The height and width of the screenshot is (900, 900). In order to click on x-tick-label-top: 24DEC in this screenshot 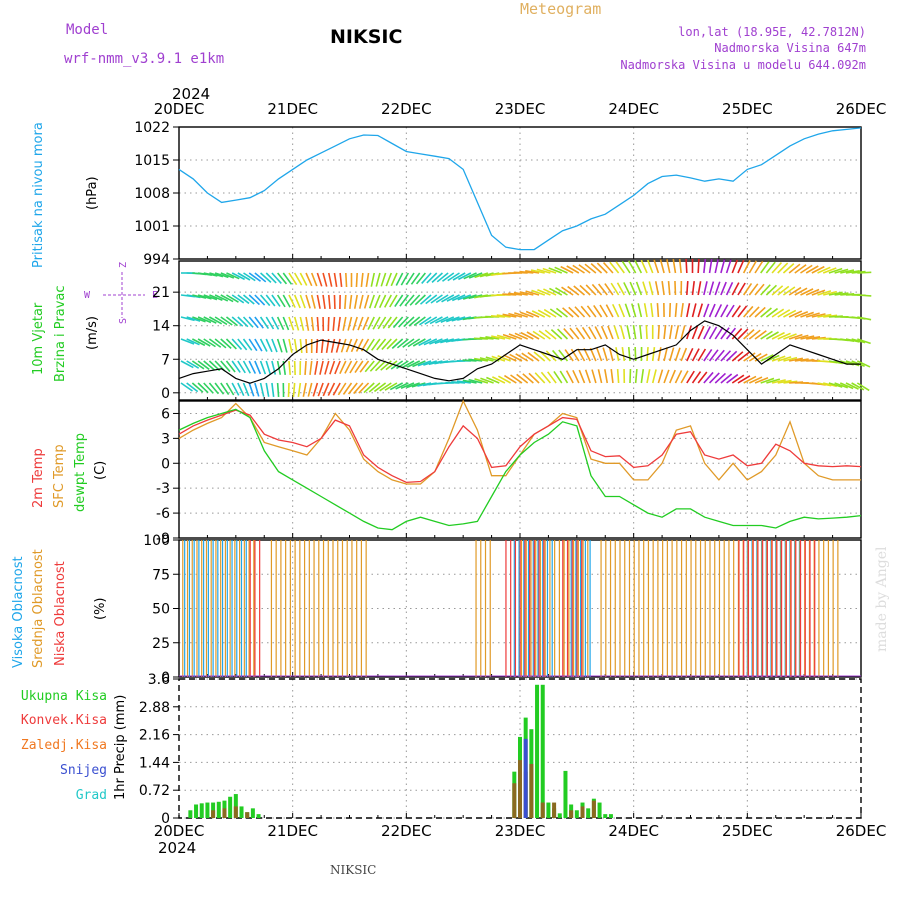, I will do `click(633, 109)`.